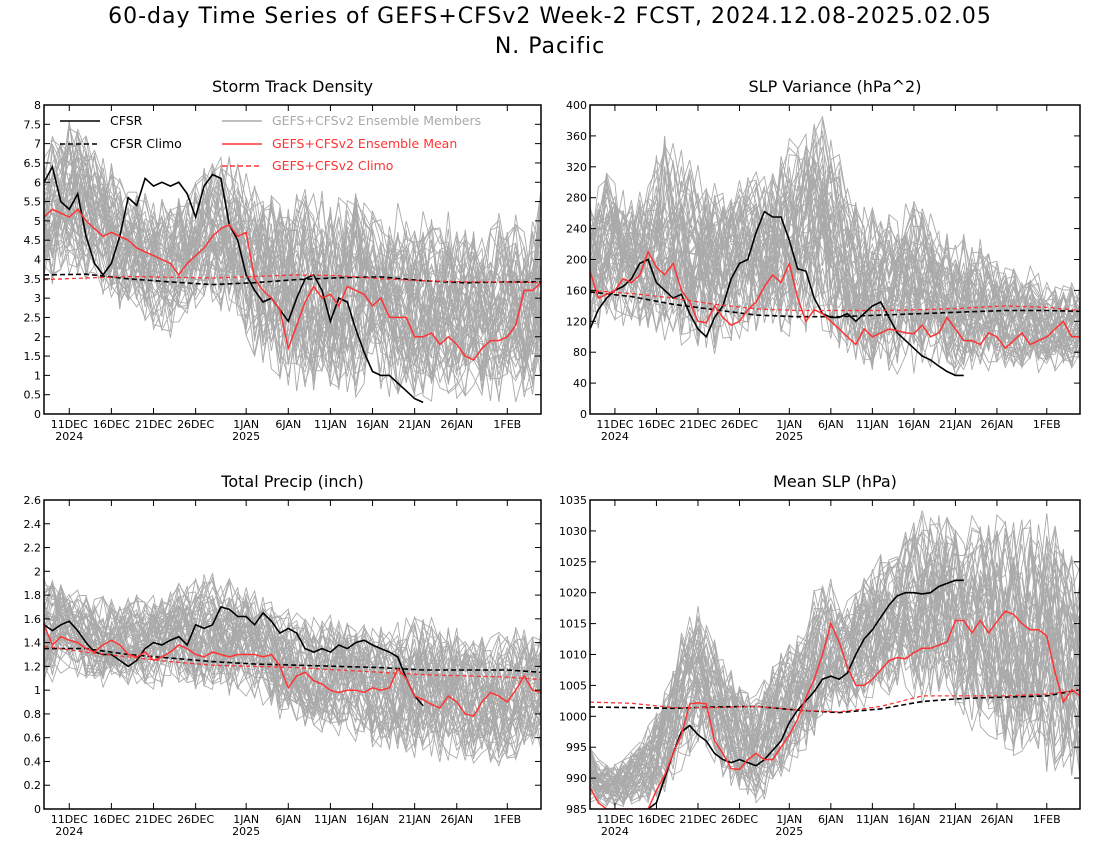  I want to click on legend-label: GEFS+CFSv2 Climo, so click(332, 165).